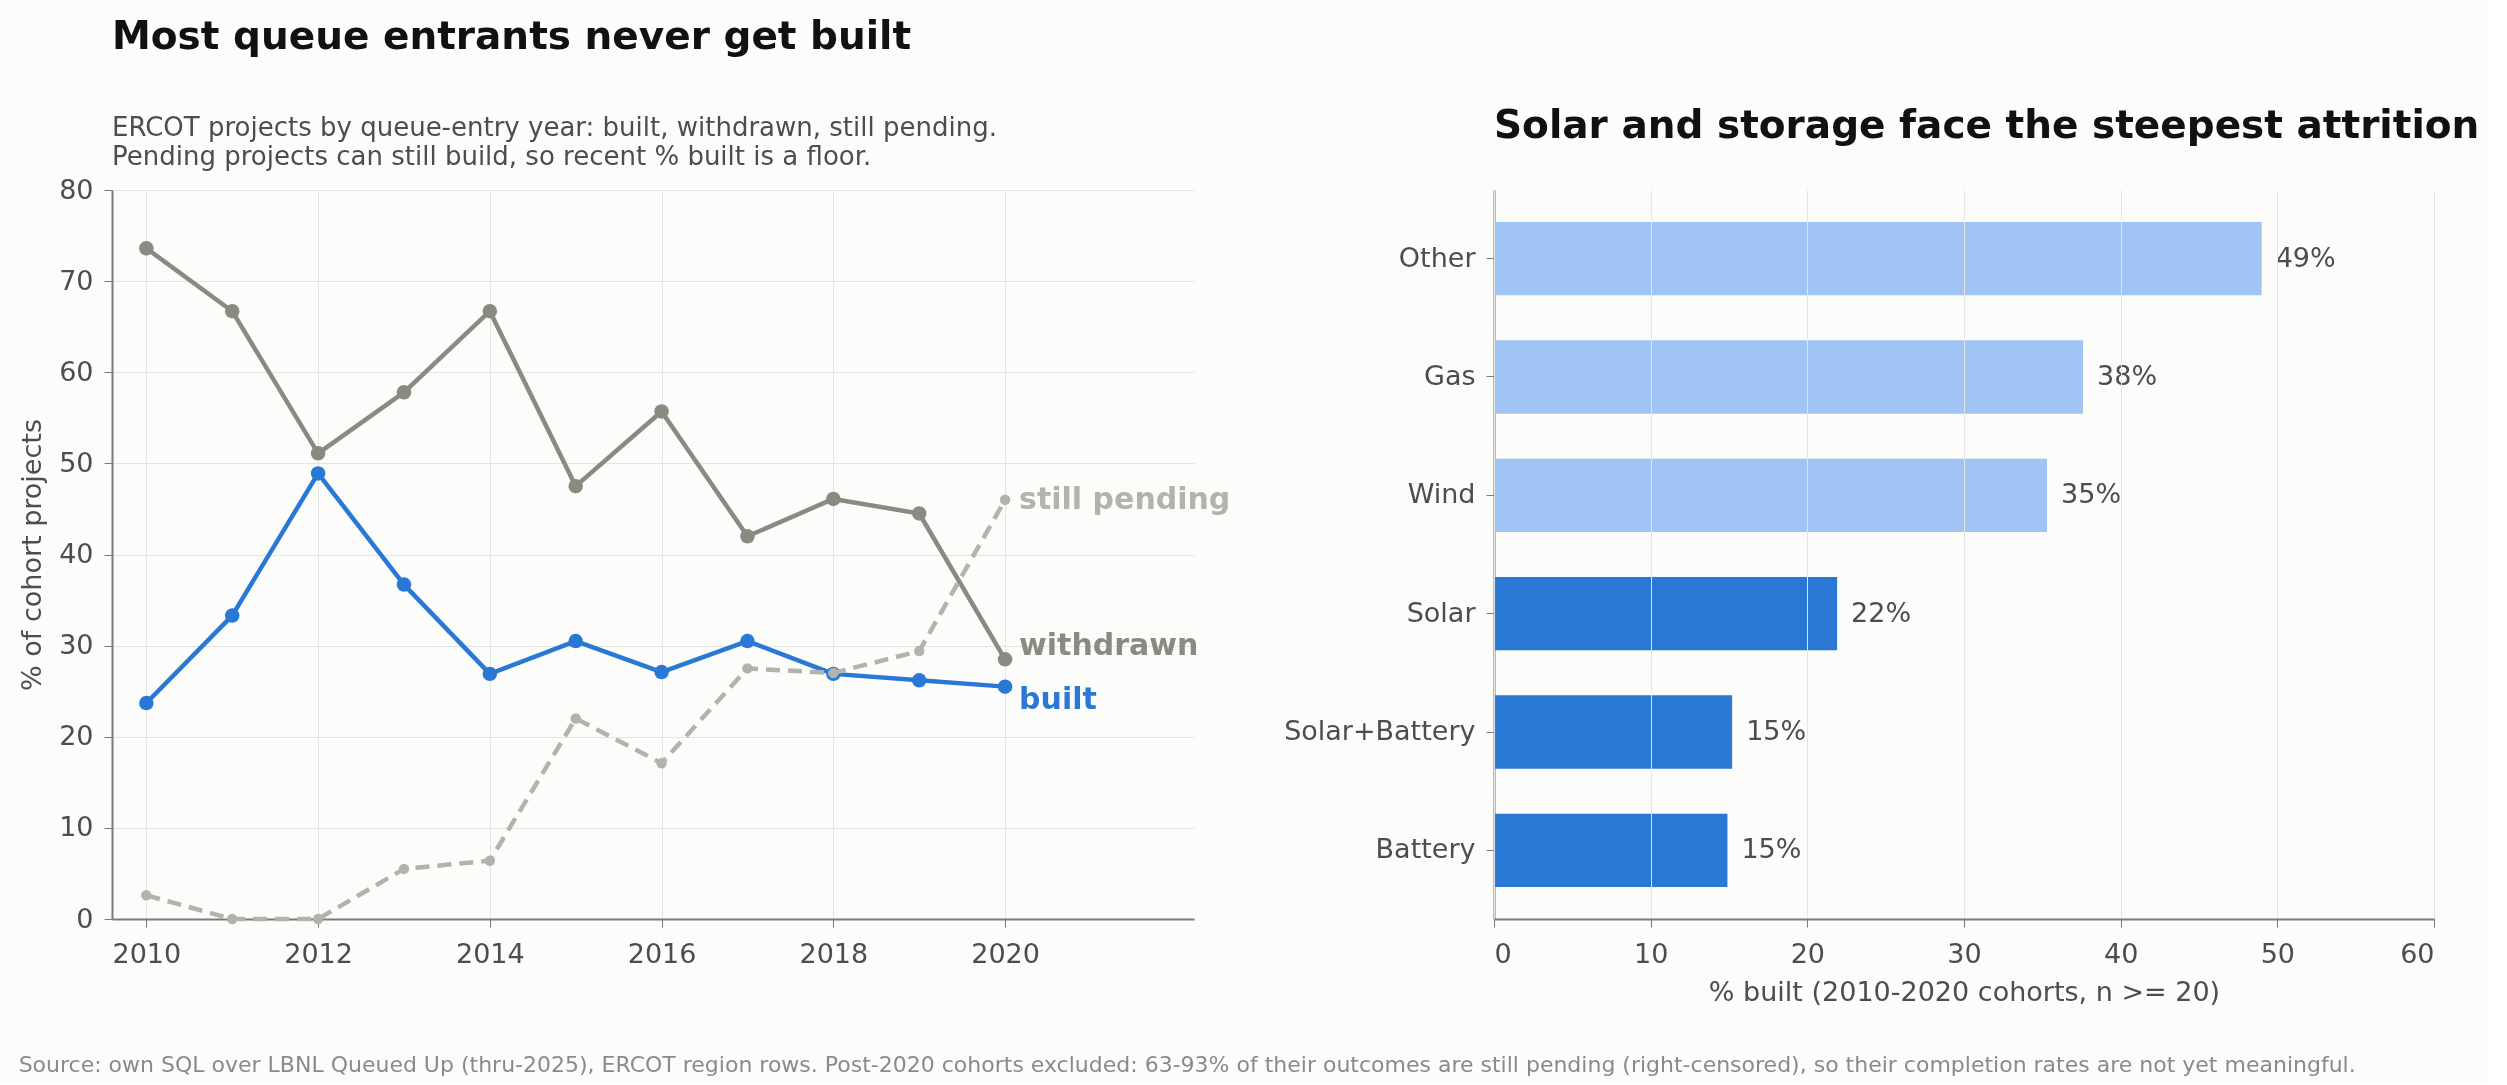  What do you see at coordinates (662, 953) in the screenshot?
I see `x-tick-label: 2016` at bounding box center [662, 953].